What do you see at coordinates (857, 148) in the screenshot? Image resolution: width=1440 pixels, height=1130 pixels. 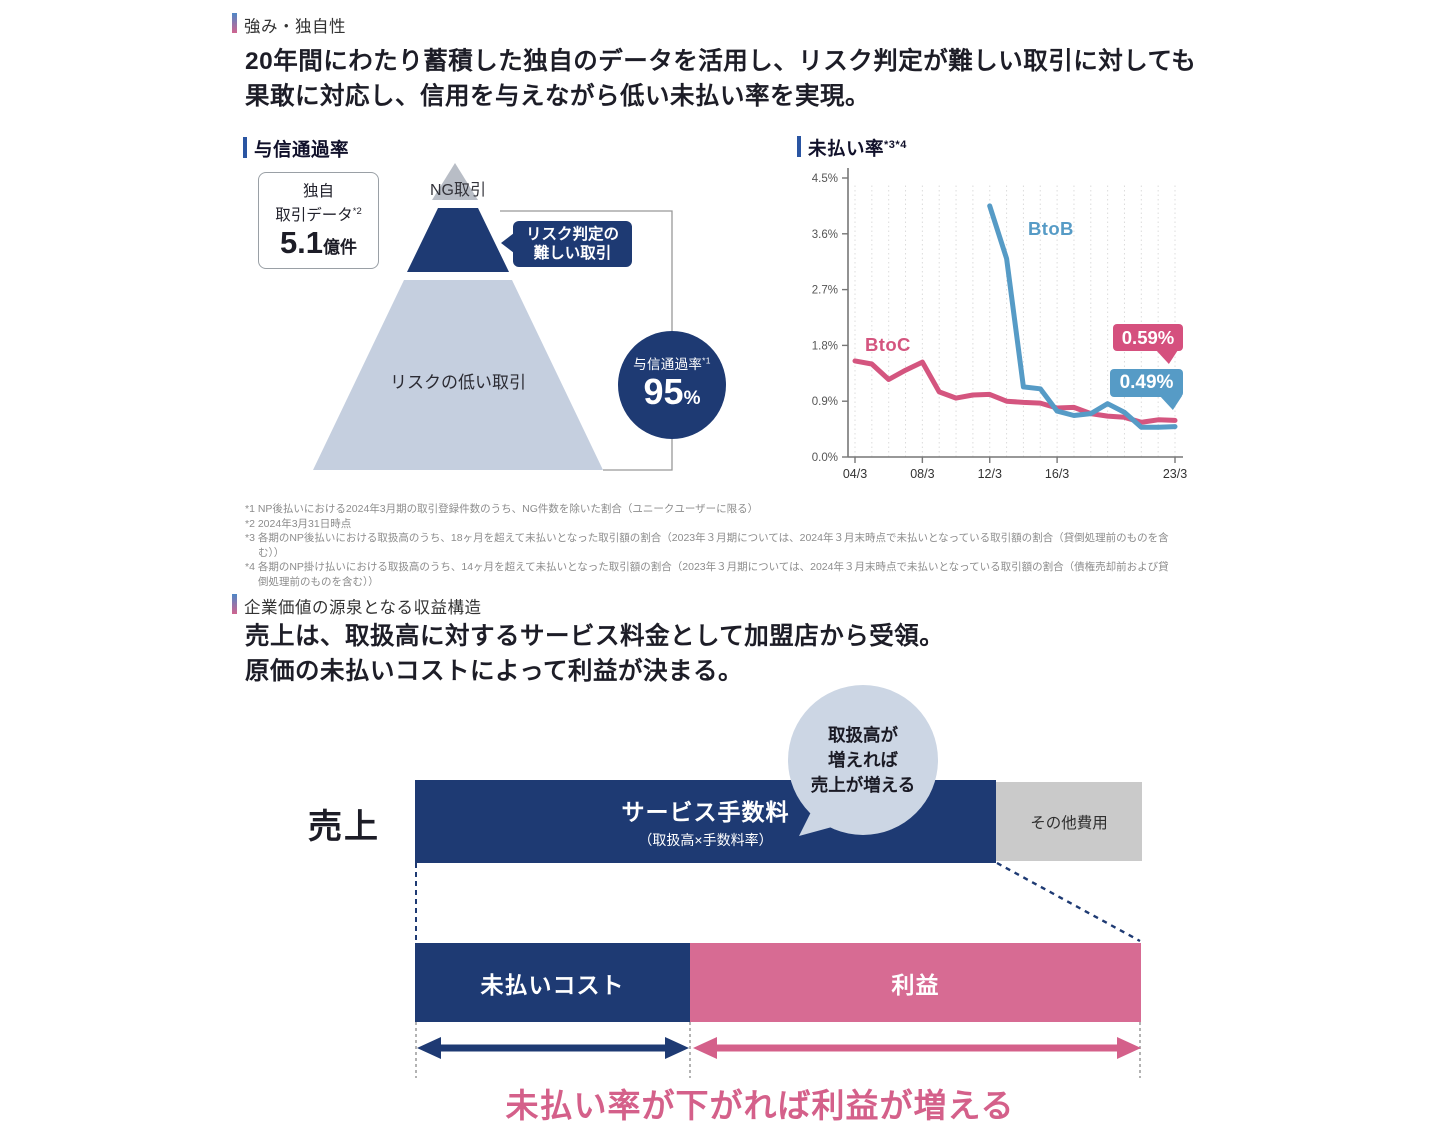 I see `unpaid-chart-title: 未払い率*3*4` at bounding box center [857, 148].